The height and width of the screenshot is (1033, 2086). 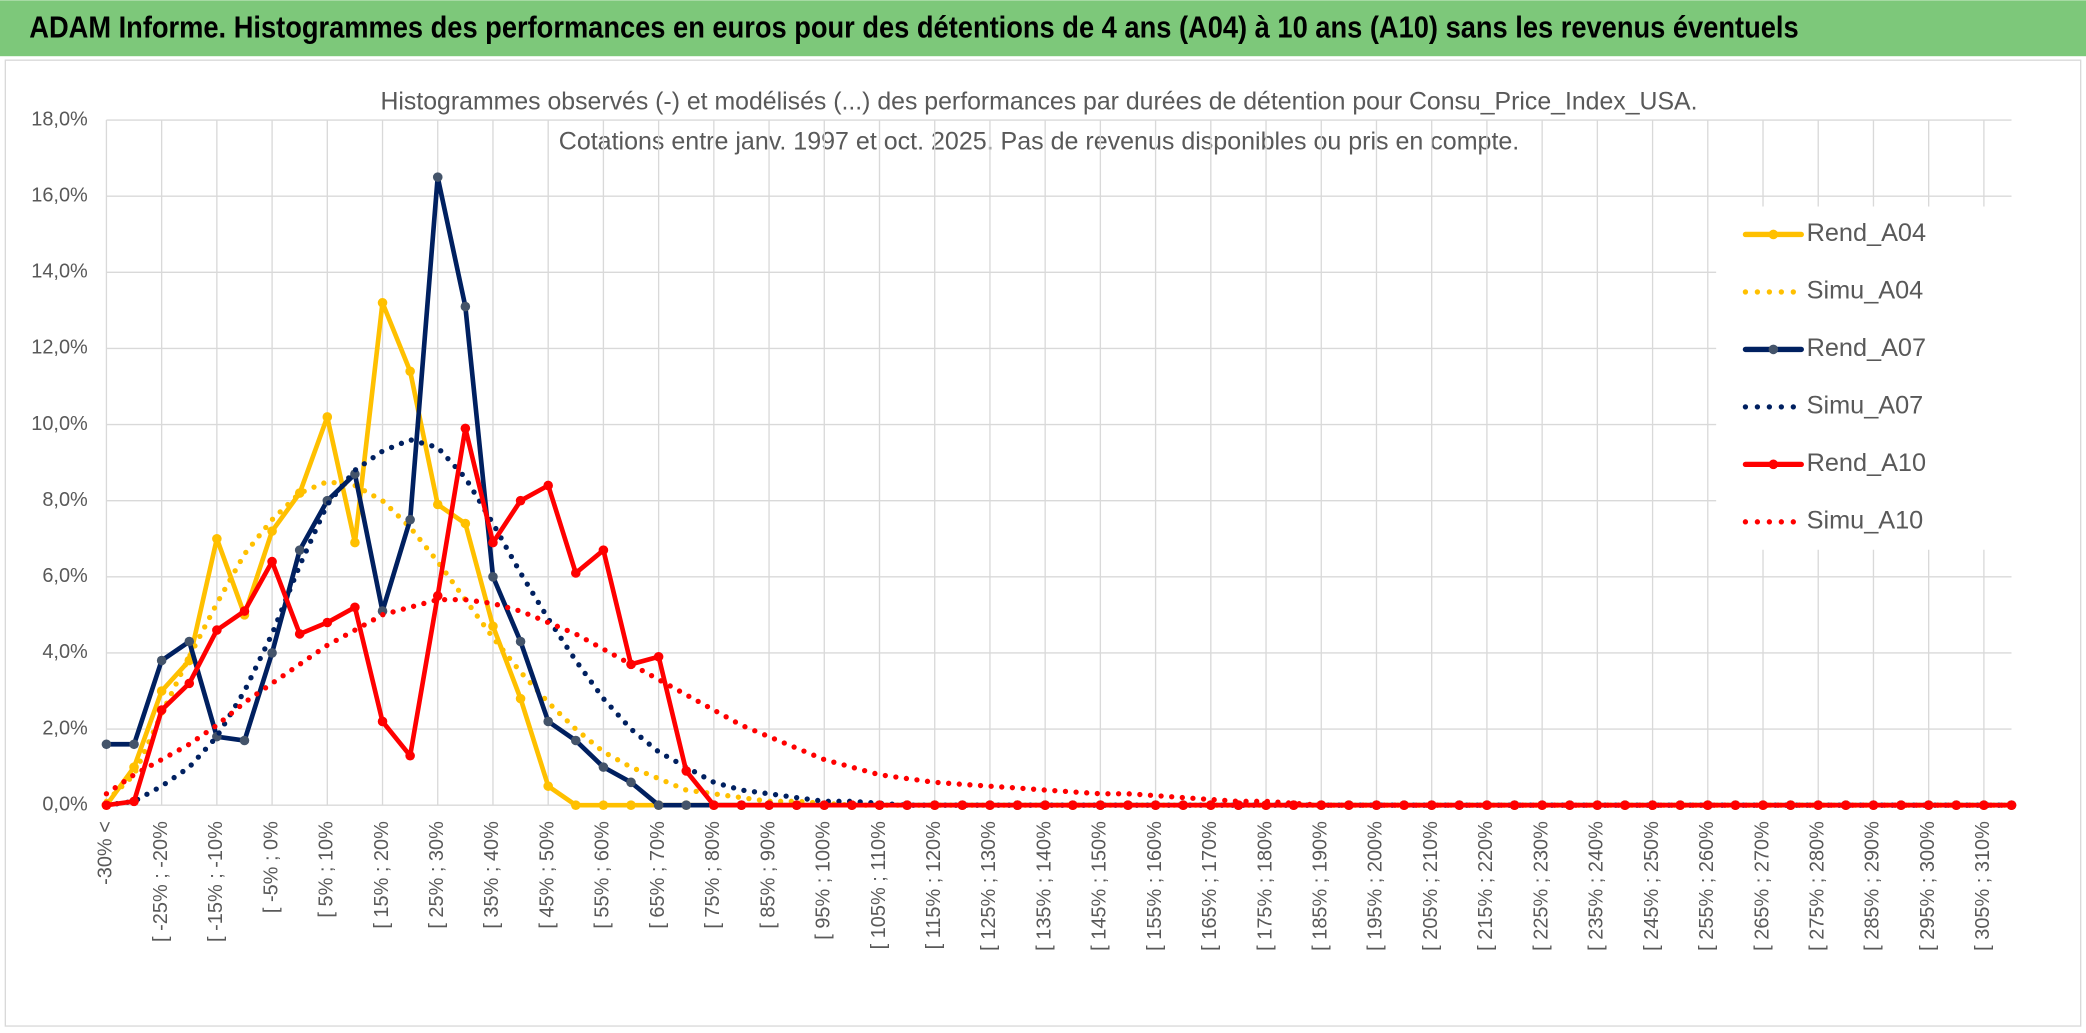 I want to click on y-tick-label: 0,0%, so click(x=65, y=804).